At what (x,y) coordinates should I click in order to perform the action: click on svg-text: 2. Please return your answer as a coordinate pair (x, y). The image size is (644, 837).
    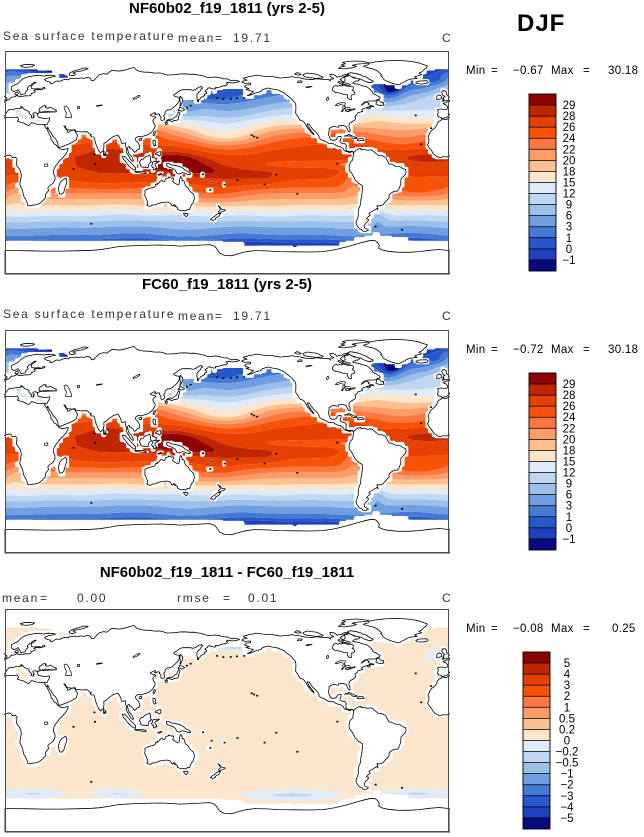
    Looking at the image, I should click on (567, 697).